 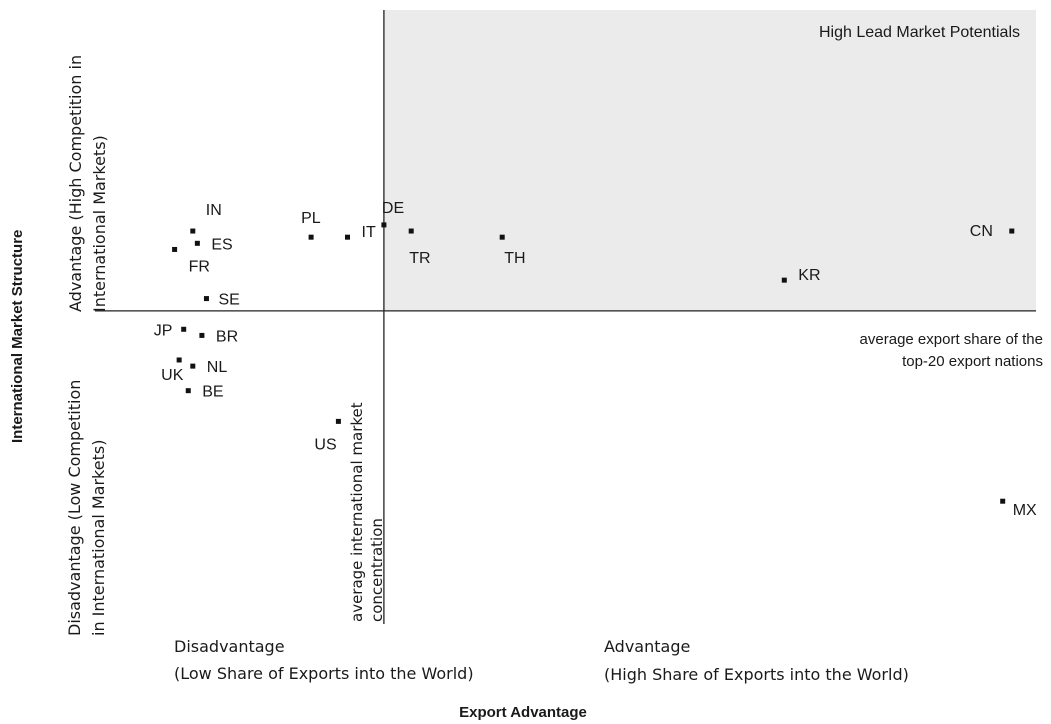 I want to click on point-marker-cn, so click(x=1012, y=231).